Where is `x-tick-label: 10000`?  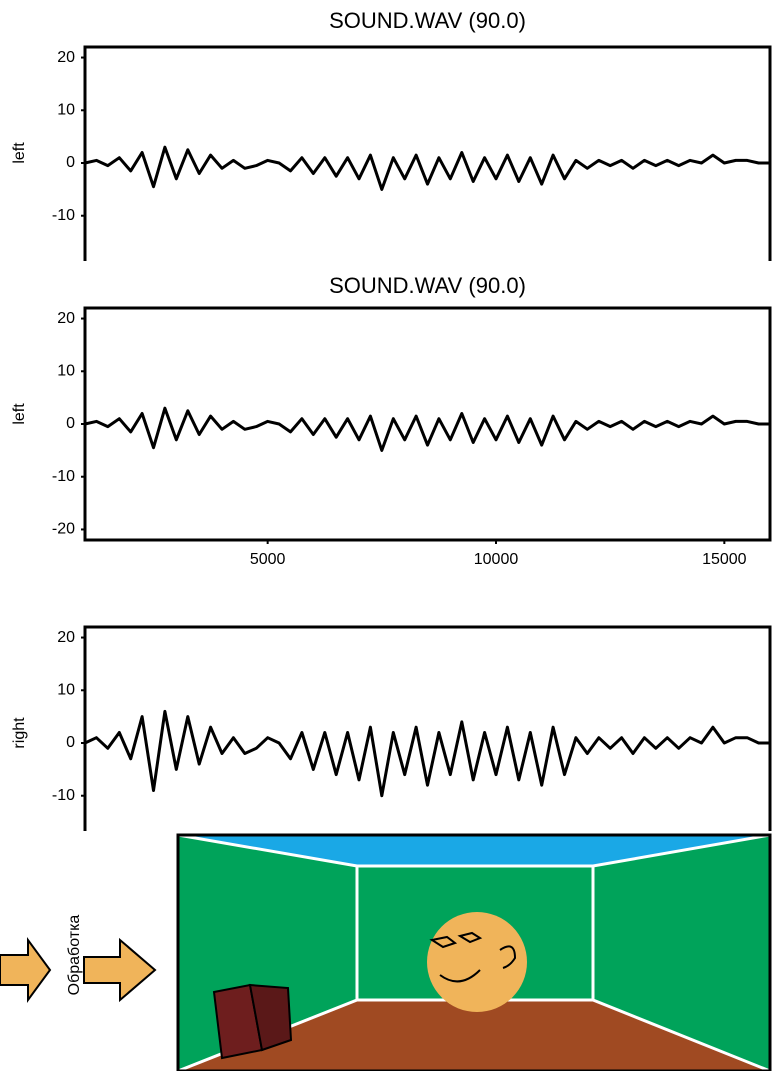 x-tick-label: 10000 is located at coordinates (496, 559).